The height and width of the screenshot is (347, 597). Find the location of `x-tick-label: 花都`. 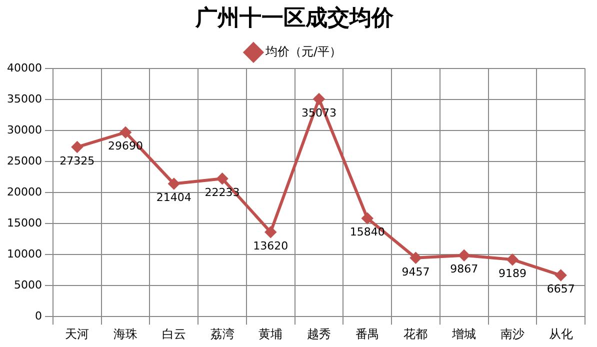

x-tick-label: 花都 is located at coordinates (416, 333).